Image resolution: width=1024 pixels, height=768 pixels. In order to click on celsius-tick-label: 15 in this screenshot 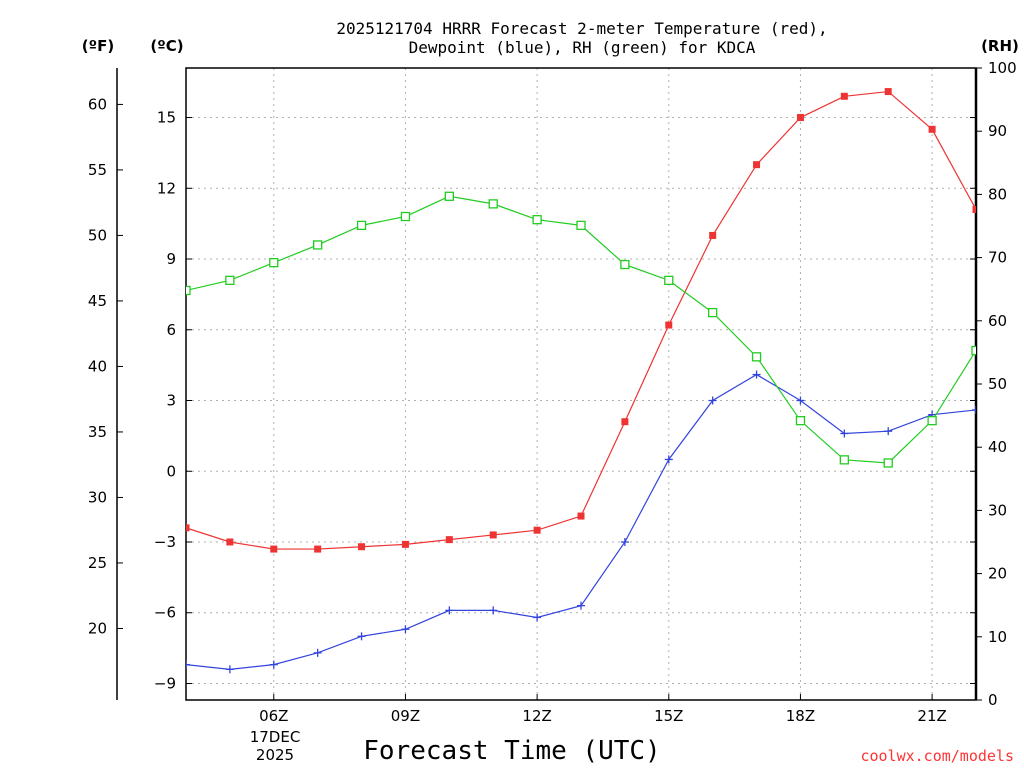, I will do `click(166, 118)`.